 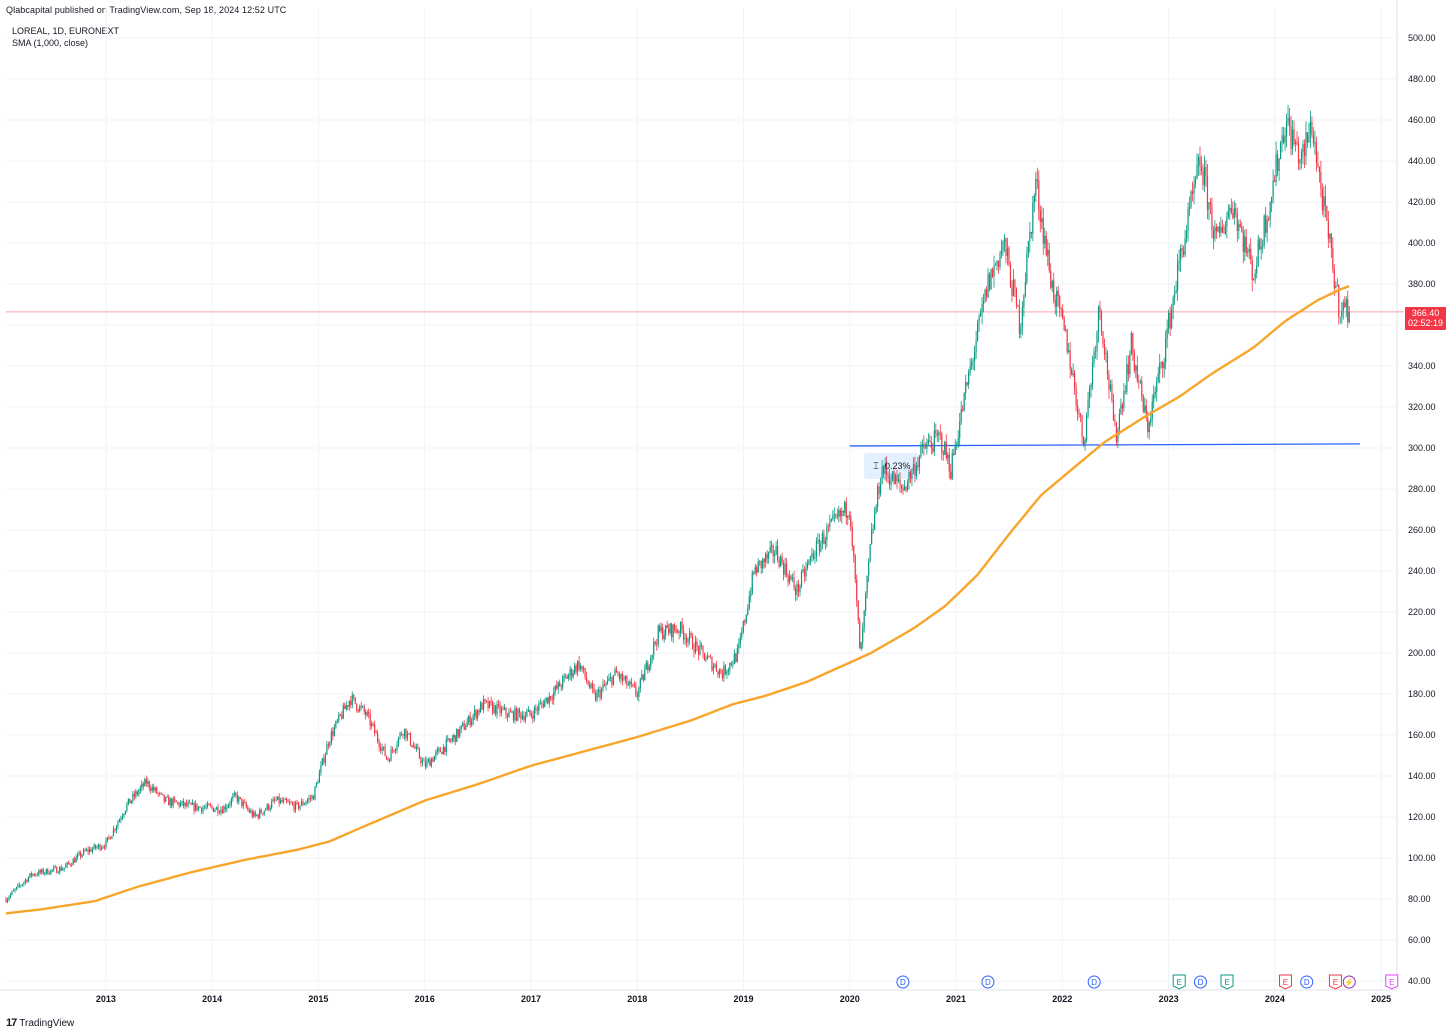 What do you see at coordinates (891, 466) in the screenshot?
I see `measure-tooltip: ⌶ 0.23%` at bounding box center [891, 466].